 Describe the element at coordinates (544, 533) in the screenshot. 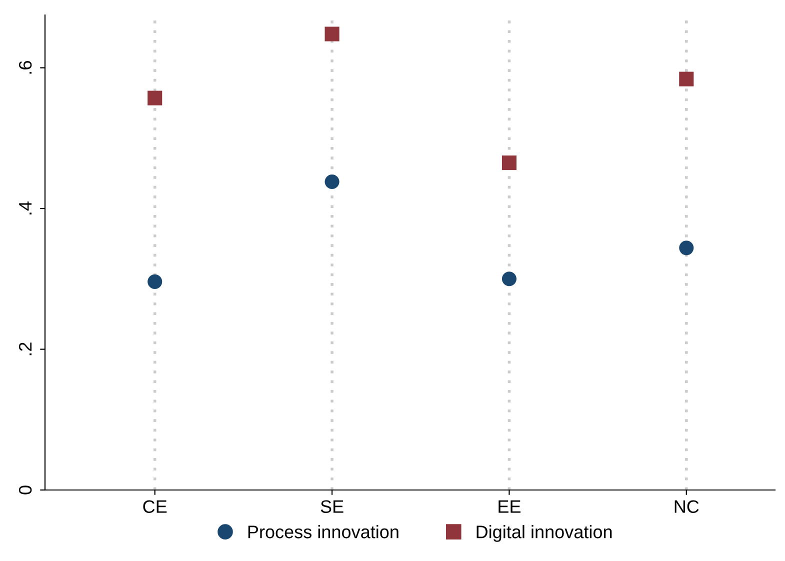

I see `legend-label: Digital innovation` at that location.